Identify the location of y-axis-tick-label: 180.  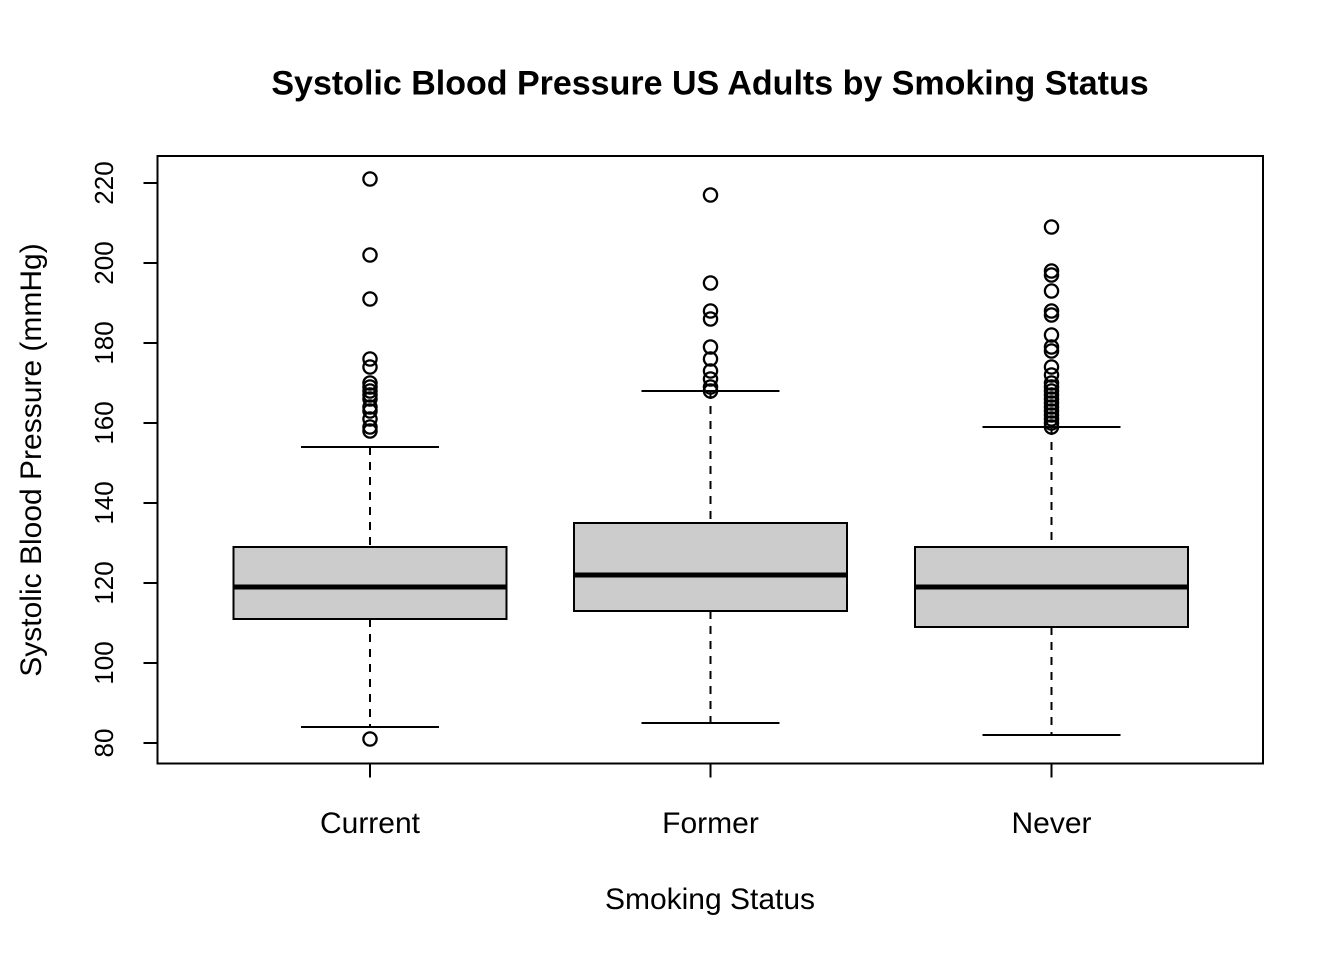
(104, 342).